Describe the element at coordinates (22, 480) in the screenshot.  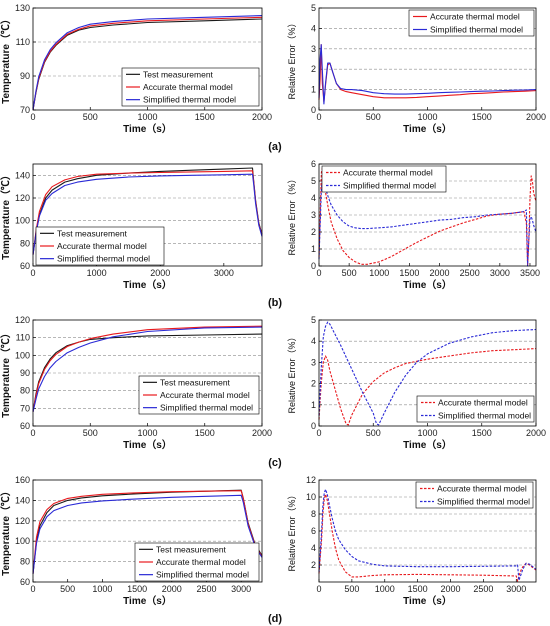
I see `y-tick-label: 160` at that location.